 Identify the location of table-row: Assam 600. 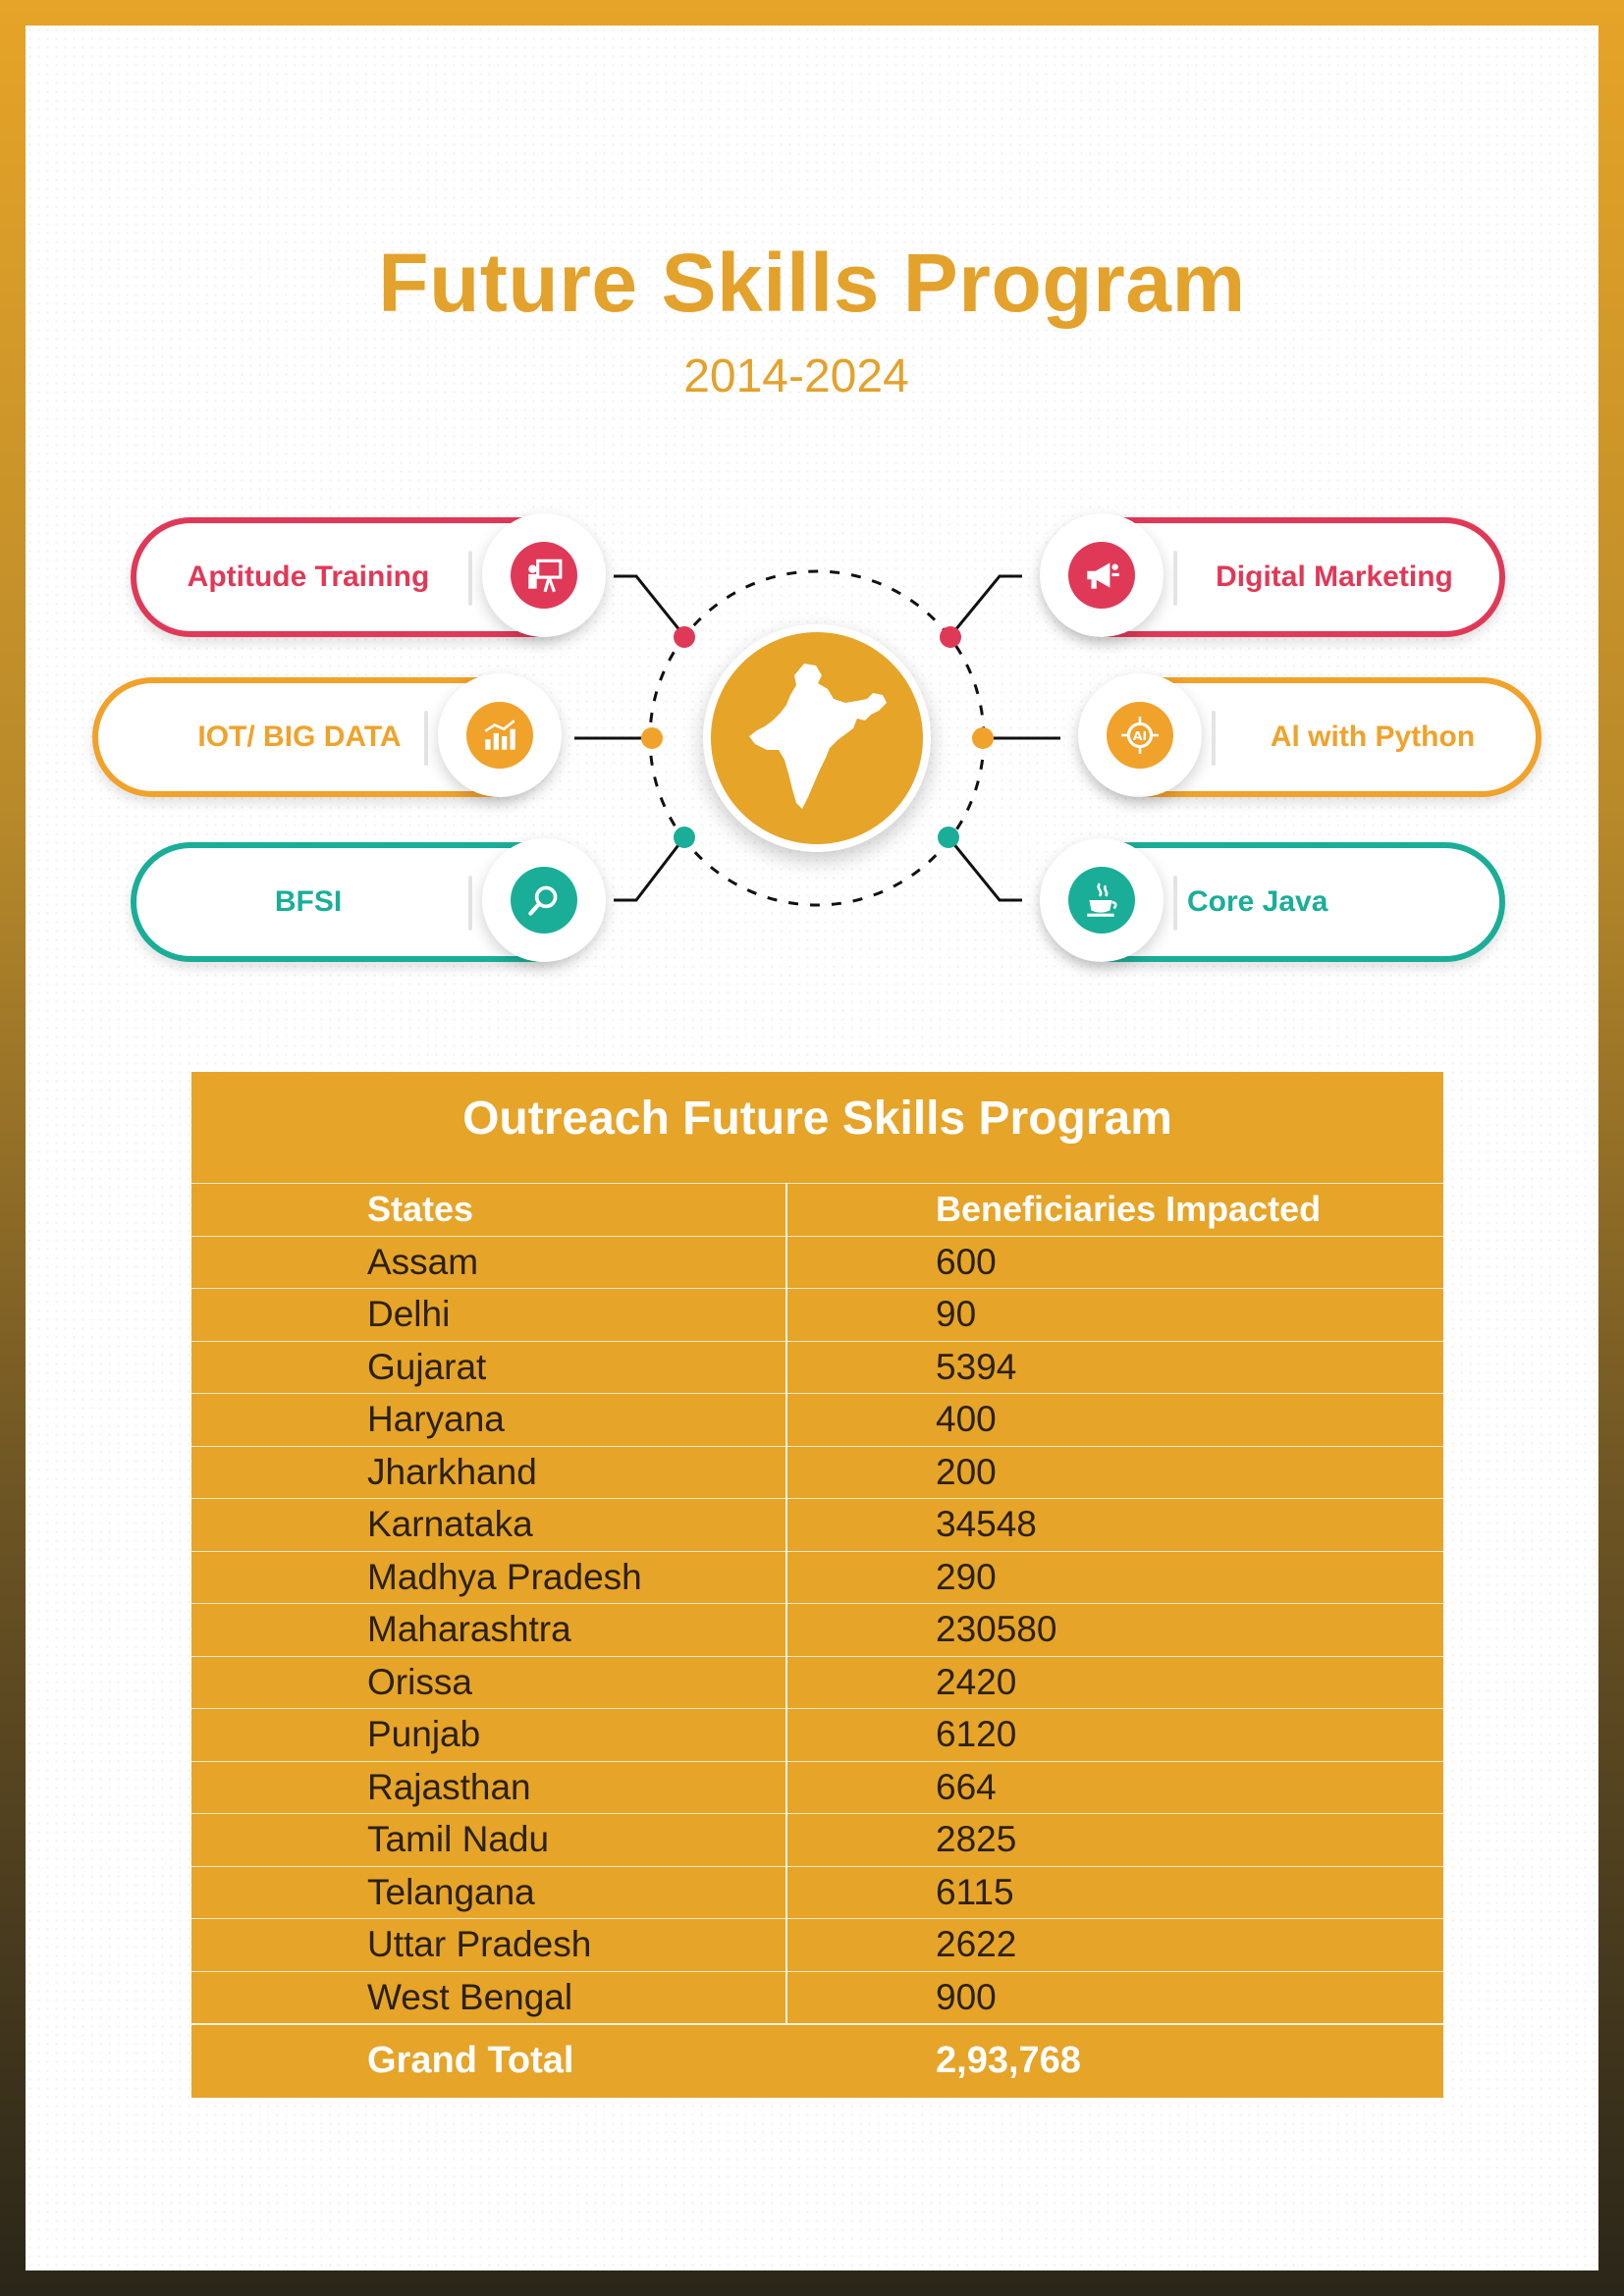
(817, 1262).